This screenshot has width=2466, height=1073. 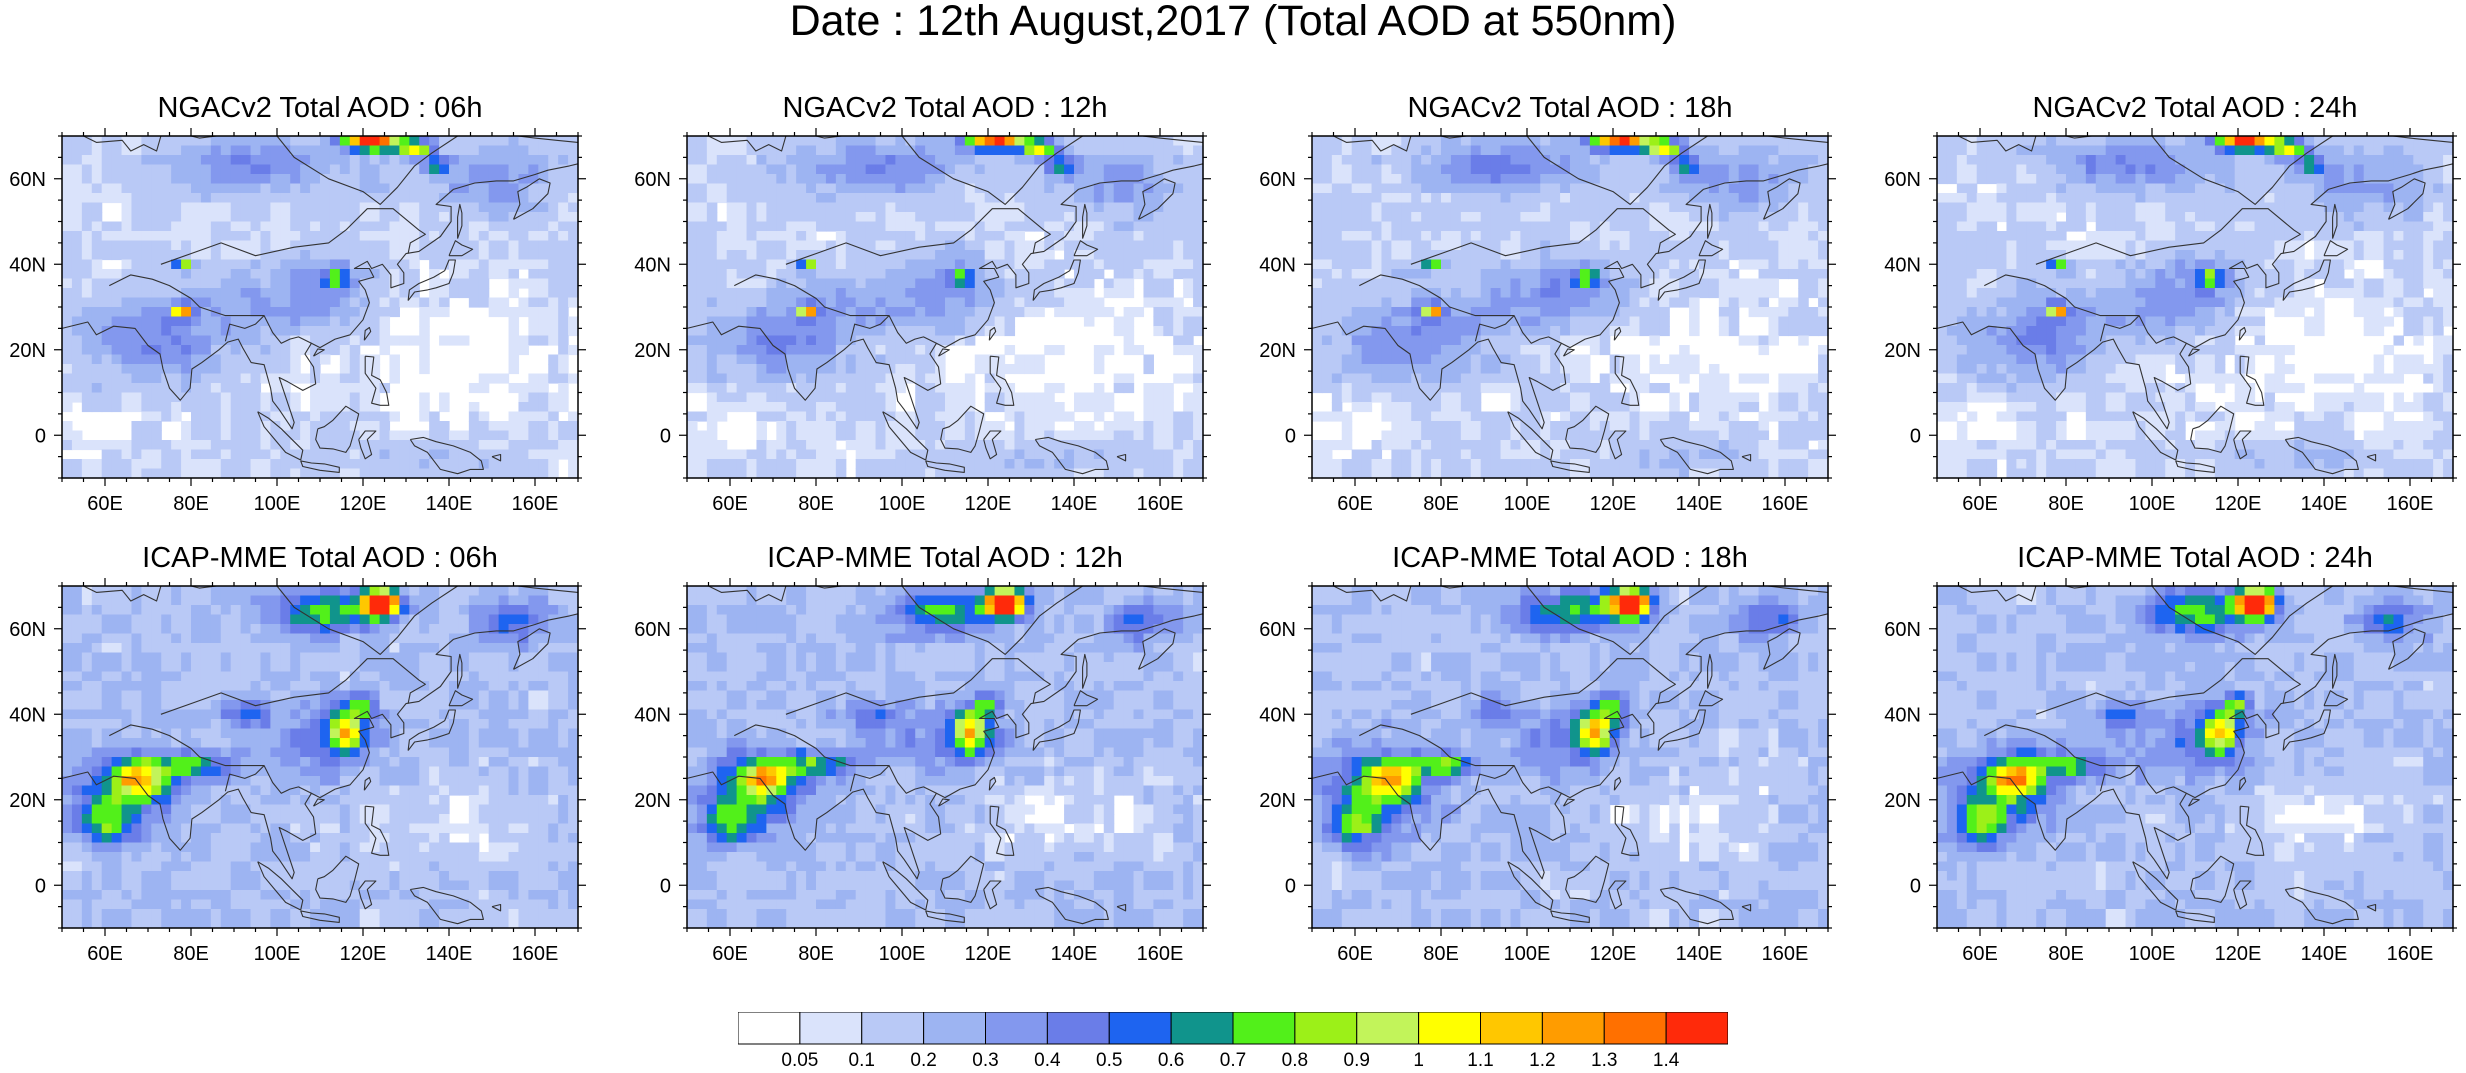 I want to click on colorbar-label: 0.7, so click(x=1233, y=1059).